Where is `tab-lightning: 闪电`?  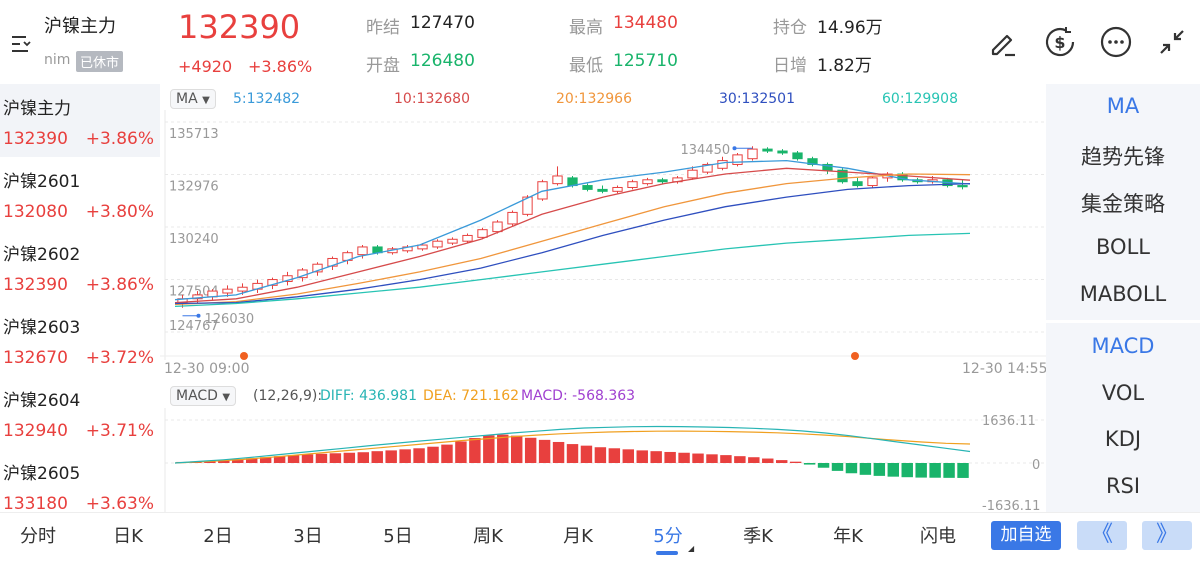
tab-lightning: 闪电 is located at coordinates (938, 536).